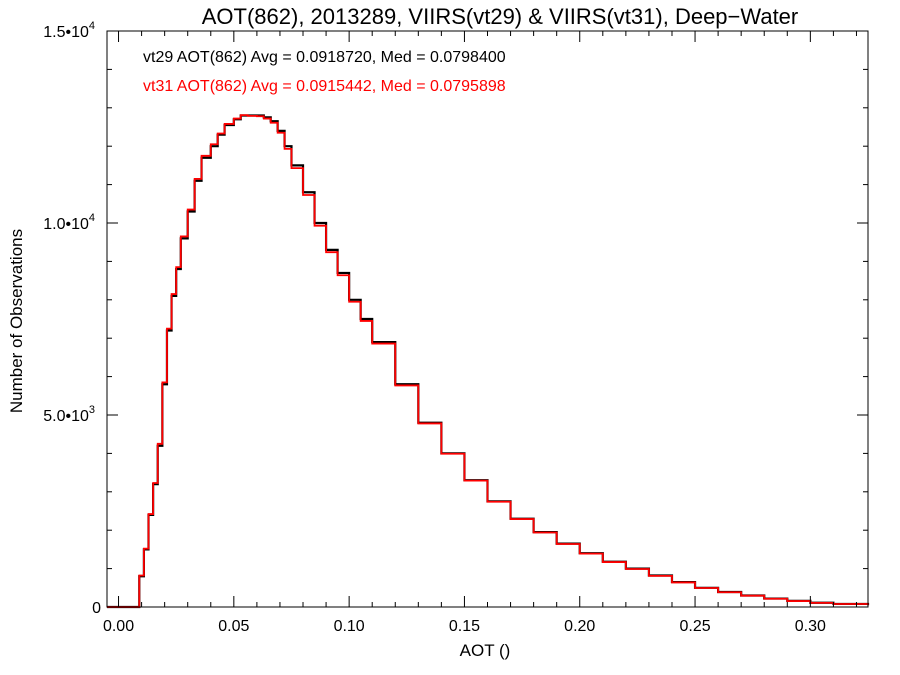 Image resolution: width=900 pixels, height=675 pixels. Describe the element at coordinates (464, 626) in the screenshot. I see `x-tick-label: 0.15` at that location.